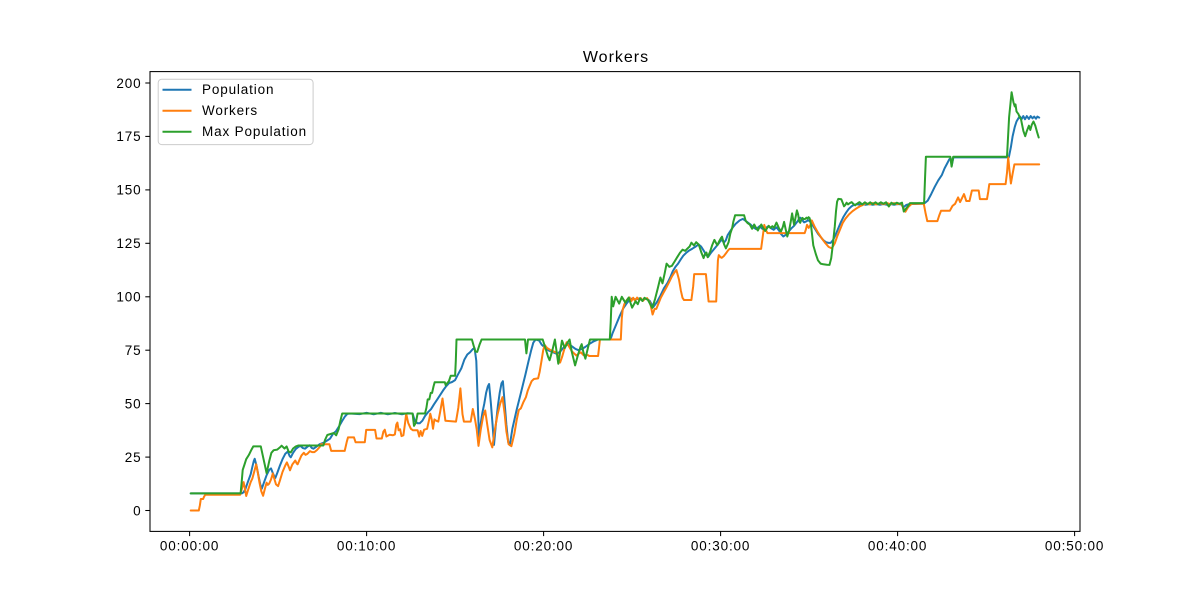 Image resolution: width=1200 pixels, height=602 pixels. What do you see at coordinates (254, 131) in the screenshot?
I see `svg-text: Max Population` at bounding box center [254, 131].